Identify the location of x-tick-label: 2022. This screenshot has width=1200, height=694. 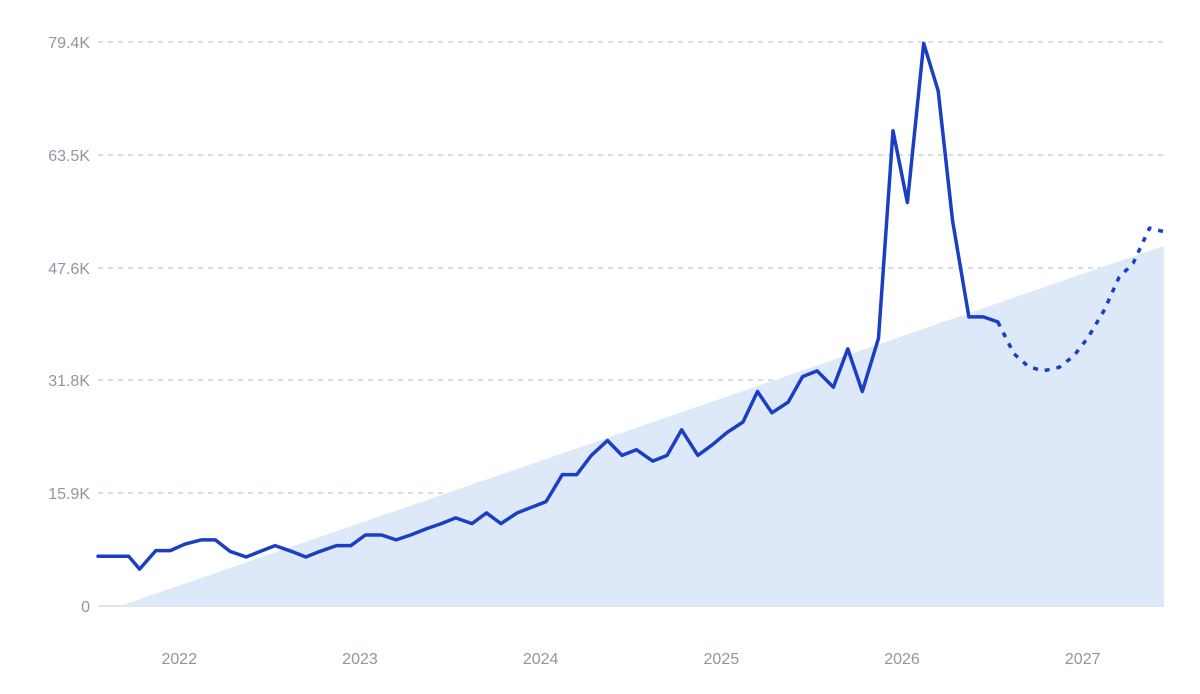
(180, 659).